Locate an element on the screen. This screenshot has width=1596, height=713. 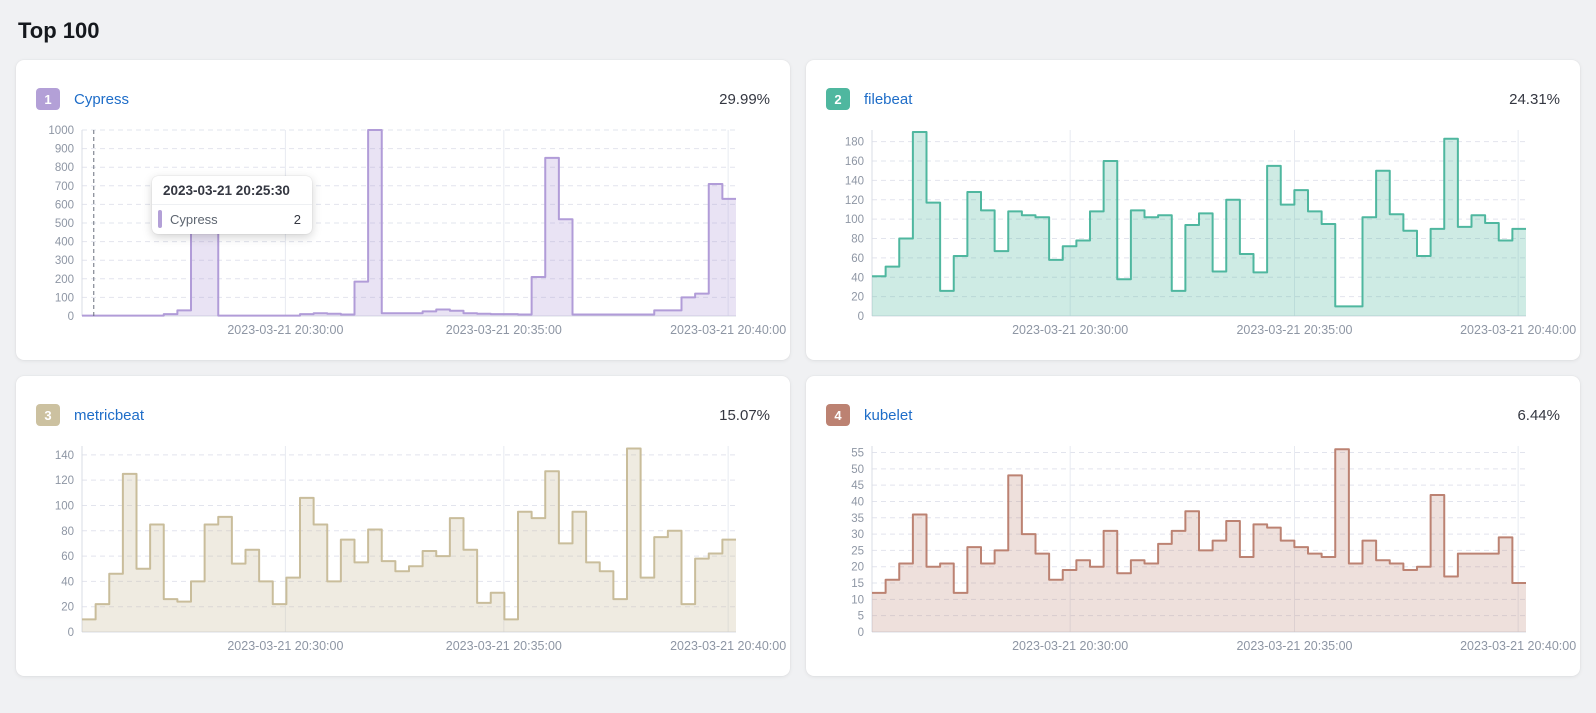
tooltip-row: Cypress 2 is located at coordinates (232, 219).